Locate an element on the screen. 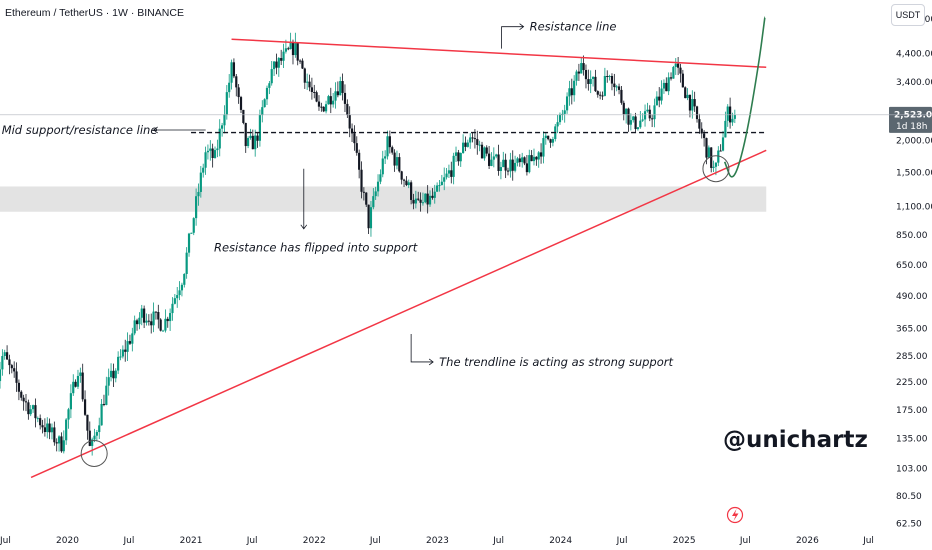 This screenshot has height=550, width=932. symbol-title: Ethereum / TetherUS · 1W · BINANCE is located at coordinates (94, 13).